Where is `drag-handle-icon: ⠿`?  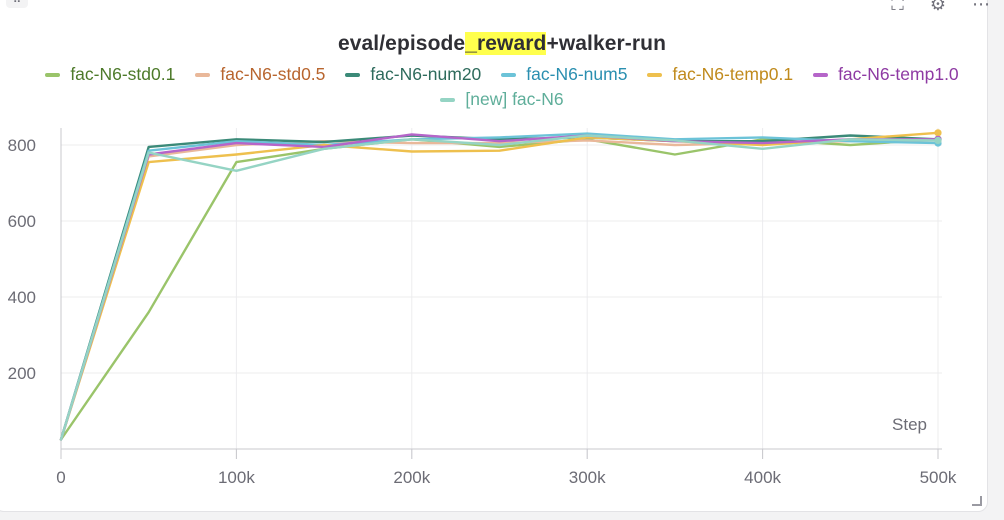
drag-handle-icon: ⠿ is located at coordinates (17, 4).